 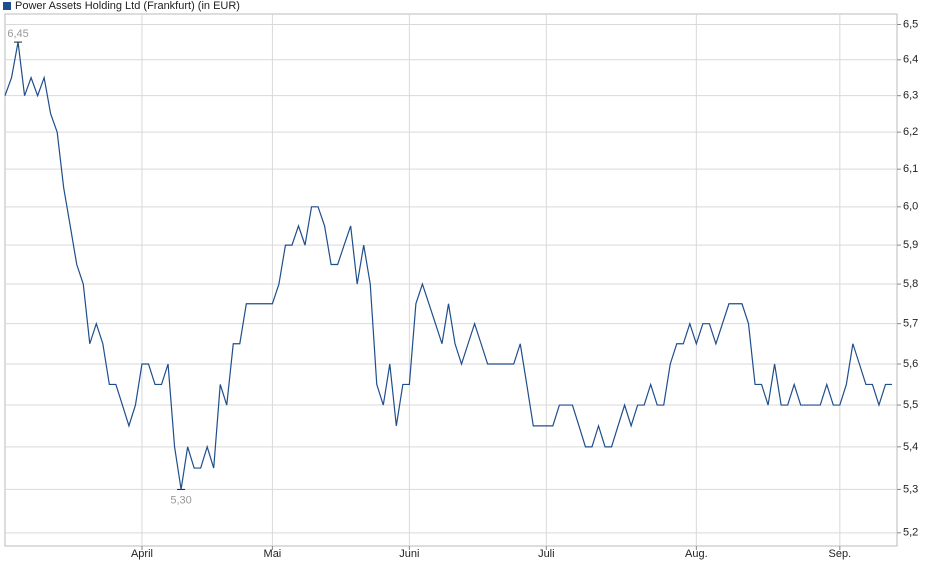 I want to click on y-tick-label: 5,9, so click(x=910, y=245).